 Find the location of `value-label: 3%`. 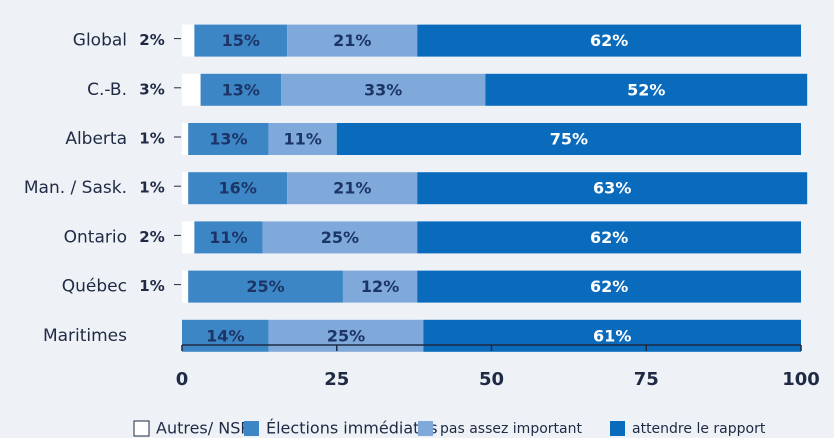

value-label: 3% is located at coordinates (151, 89).